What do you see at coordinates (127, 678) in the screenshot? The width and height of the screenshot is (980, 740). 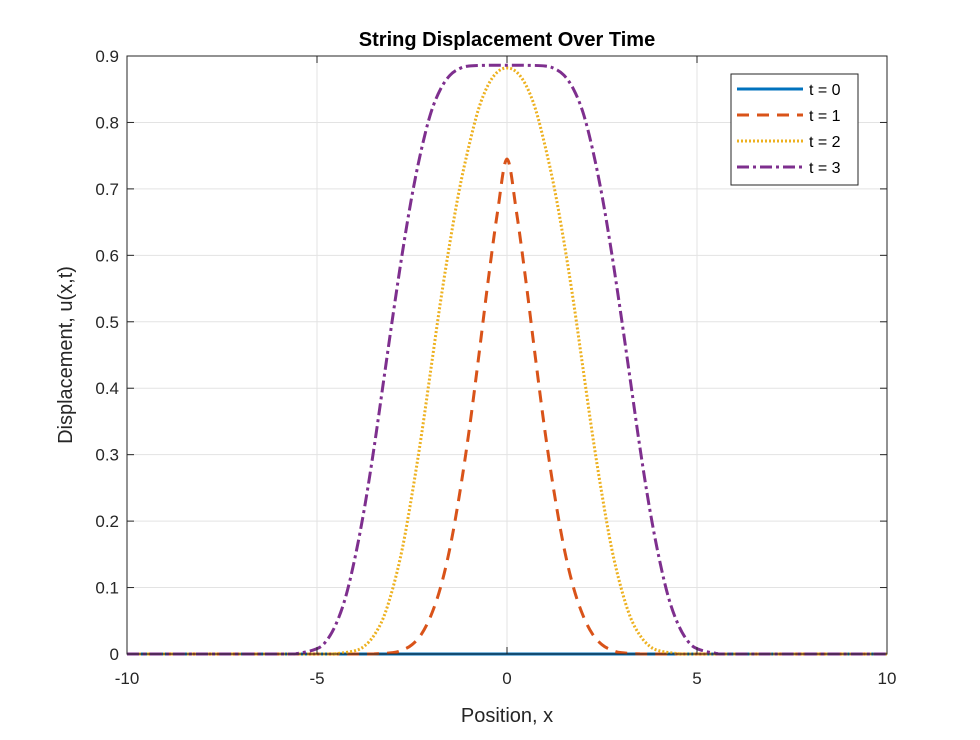 I see `x-tick-label: -10` at bounding box center [127, 678].